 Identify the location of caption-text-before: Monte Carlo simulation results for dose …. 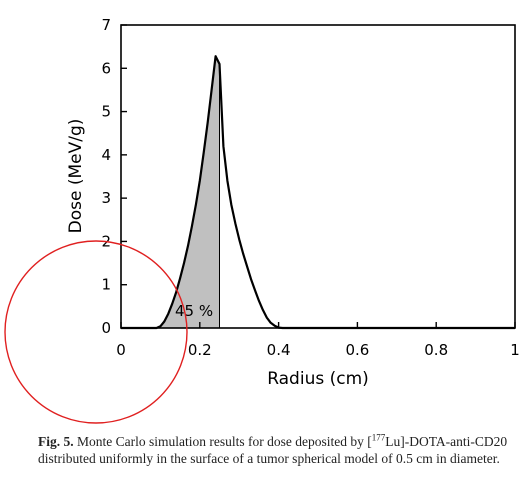
(222, 441).